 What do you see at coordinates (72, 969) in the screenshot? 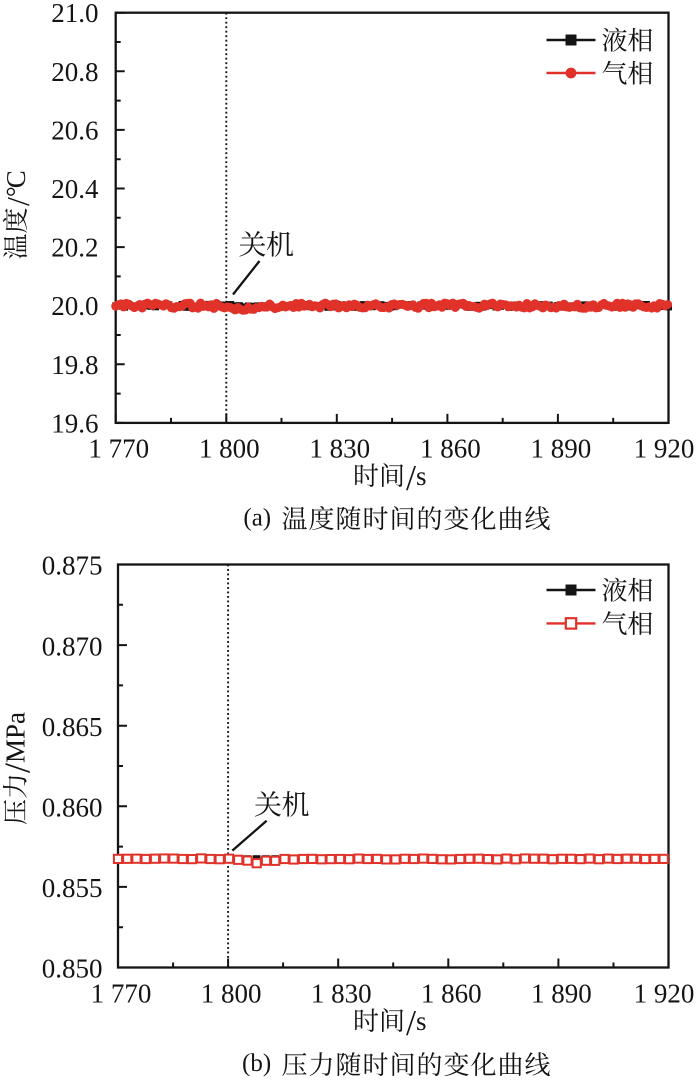
I see `svg-text: 0.850` at bounding box center [72, 969].